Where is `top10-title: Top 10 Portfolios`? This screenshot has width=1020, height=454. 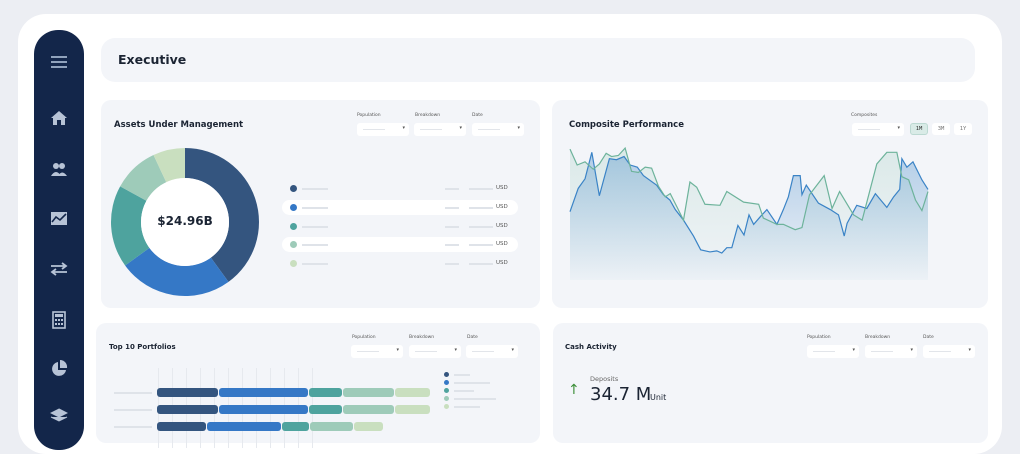 top10-title: Top 10 Portfolios is located at coordinates (142, 347).